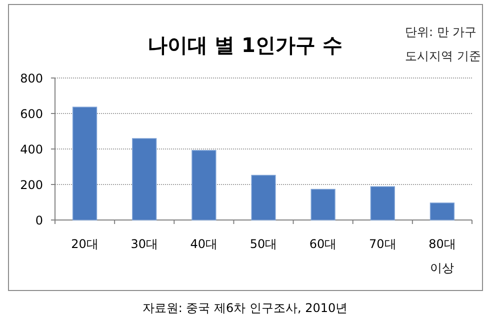 The height and width of the screenshot is (324, 491). I want to click on chart-title: 나이대 별 1인가구 수, so click(245, 45).